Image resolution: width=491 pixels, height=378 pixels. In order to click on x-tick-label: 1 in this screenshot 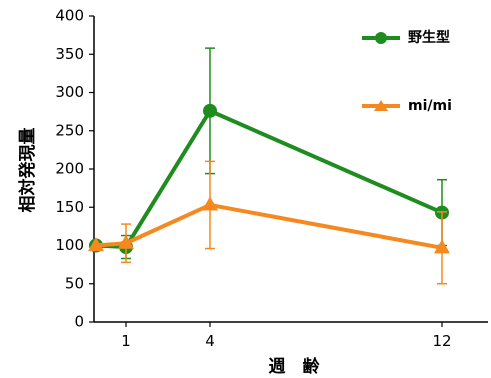, I will do `click(126, 341)`.